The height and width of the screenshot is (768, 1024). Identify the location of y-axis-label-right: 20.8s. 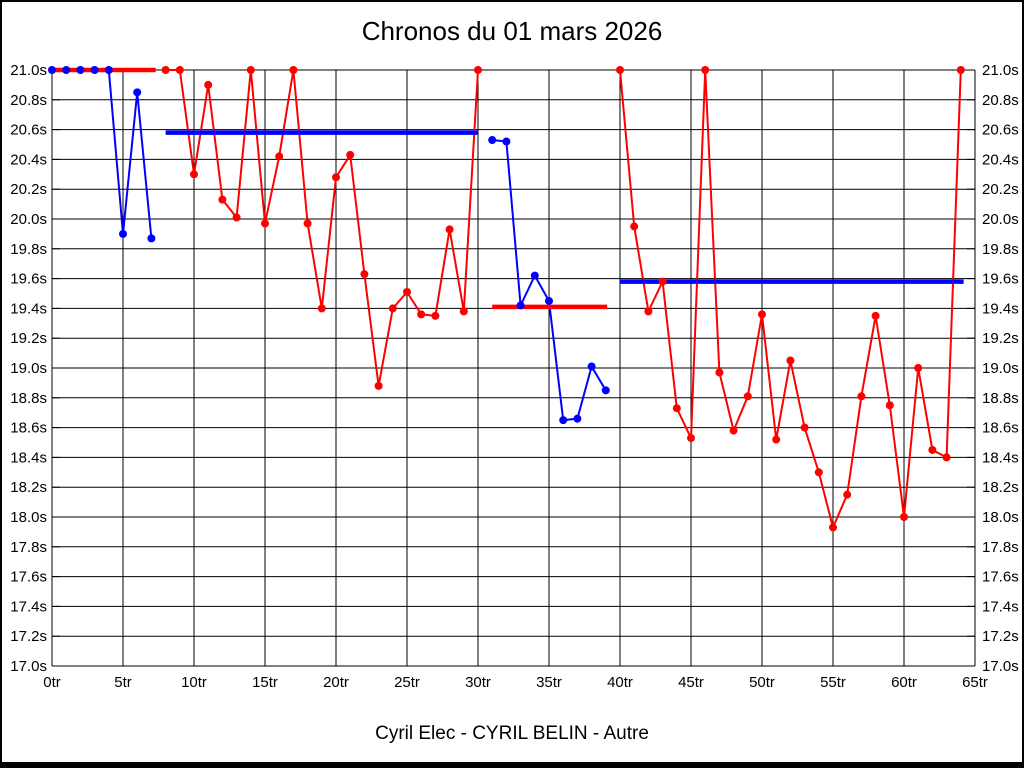
(1000, 100).